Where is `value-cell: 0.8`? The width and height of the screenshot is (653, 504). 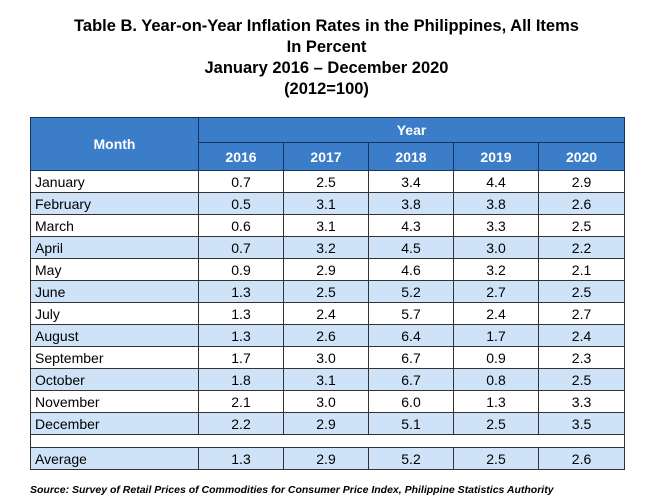 value-cell: 0.8 is located at coordinates (496, 379).